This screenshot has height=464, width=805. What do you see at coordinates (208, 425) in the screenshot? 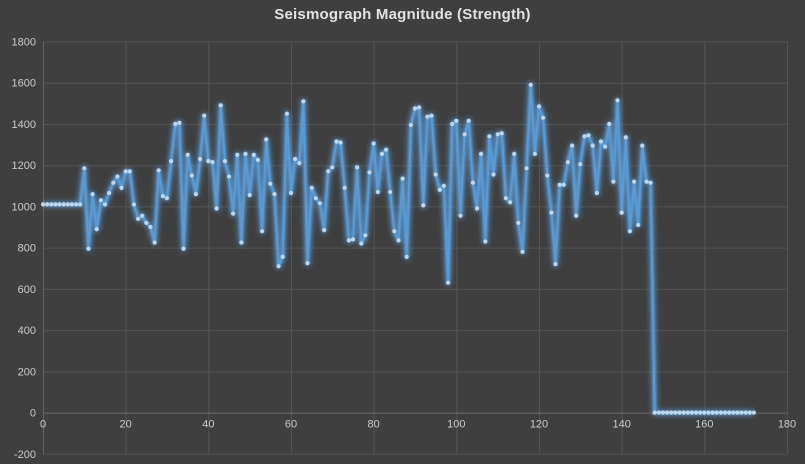
I see `x-tick-label: 40` at bounding box center [208, 425].